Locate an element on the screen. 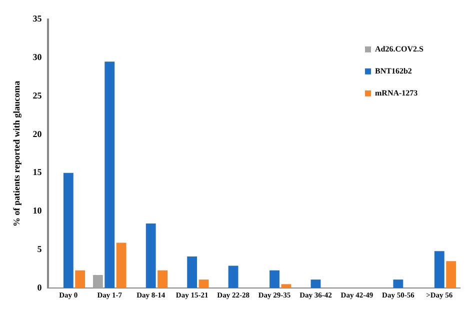 This screenshot has width=474, height=311. y-tick-label: 35 is located at coordinates (37, 19).